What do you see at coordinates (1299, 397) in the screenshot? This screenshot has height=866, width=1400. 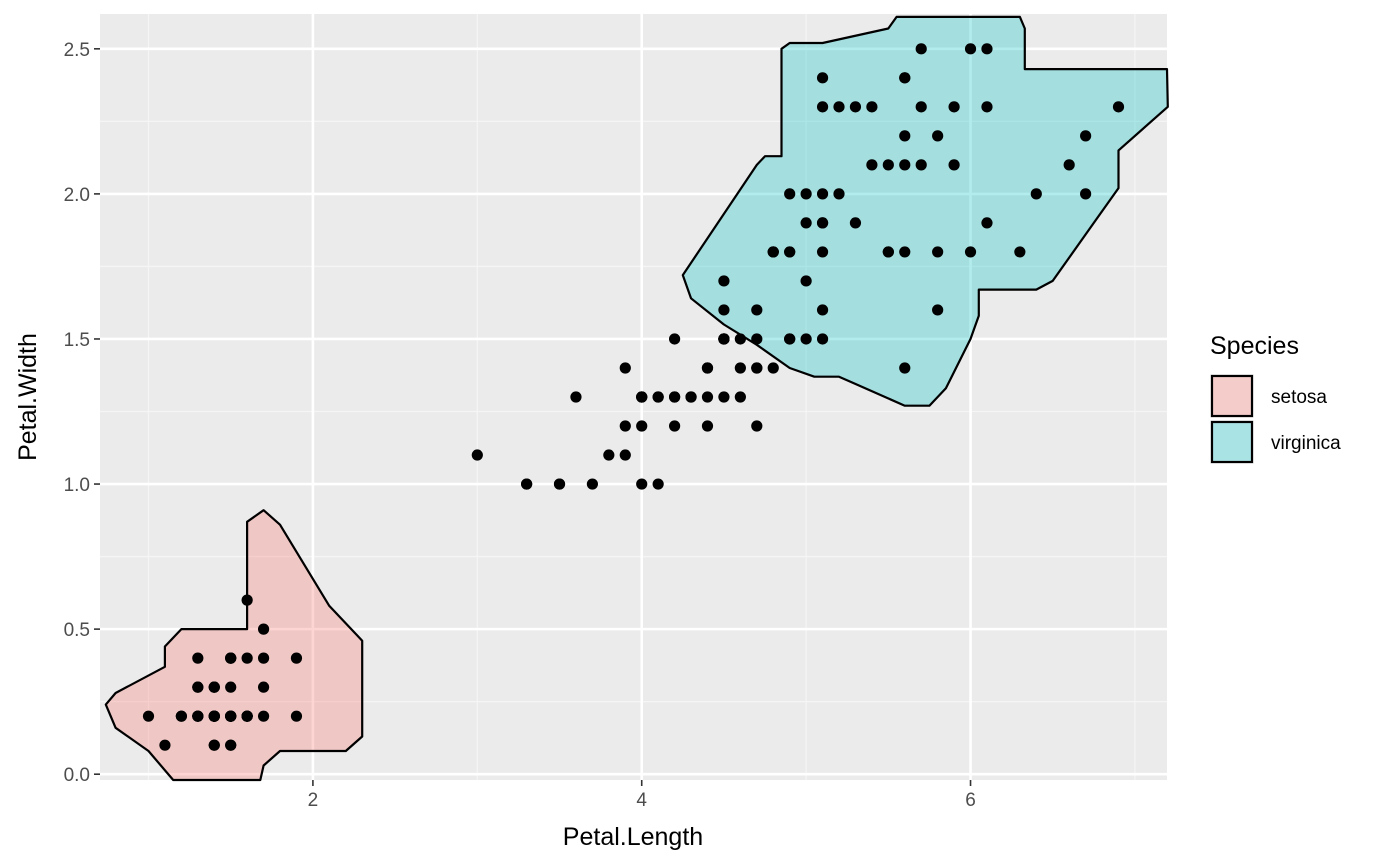 I see `legend-label-setosa: setosa` at bounding box center [1299, 397].